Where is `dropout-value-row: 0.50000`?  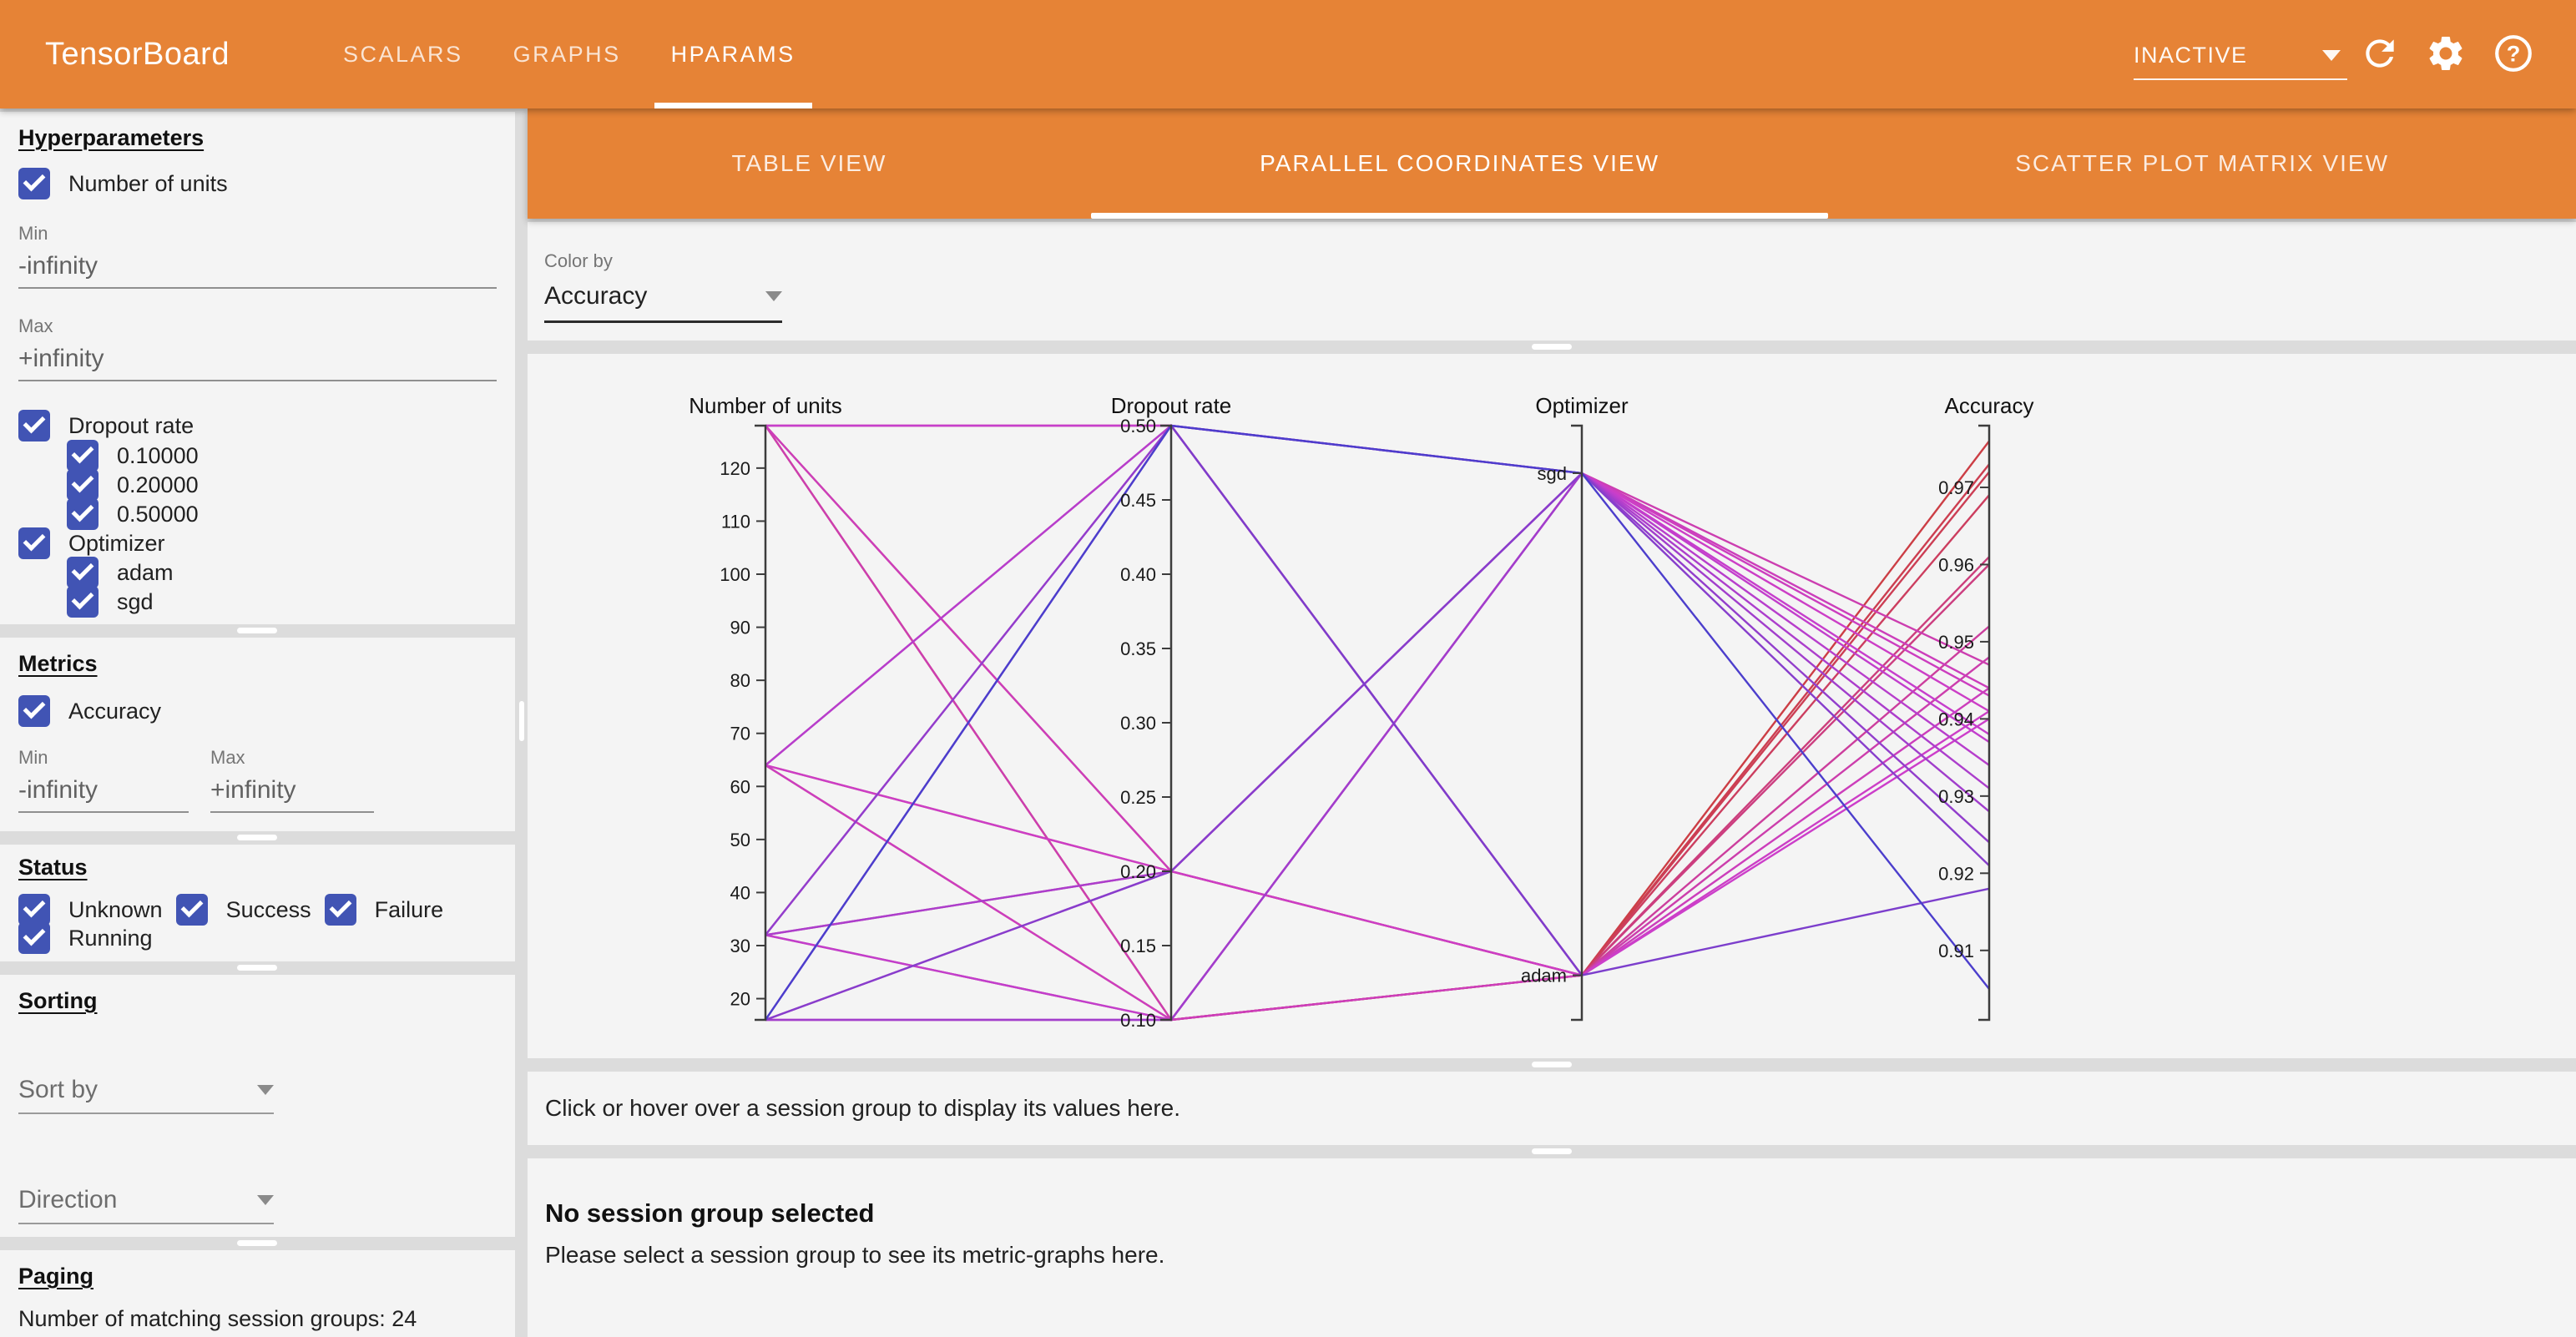
dropout-value-row: 0.50000 is located at coordinates (282, 514).